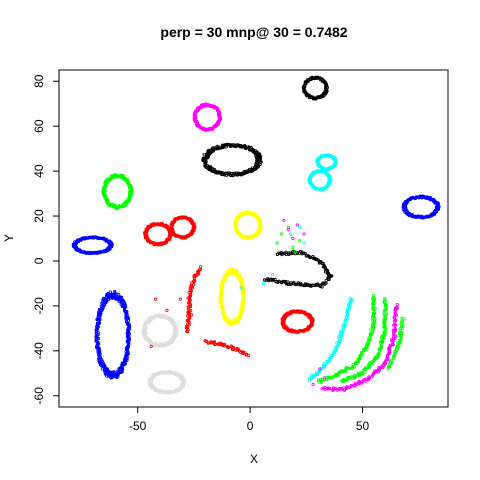  Describe the element at coordinates (39, 81) in the screenshot. I see `y-tick-label: 80` at that location.